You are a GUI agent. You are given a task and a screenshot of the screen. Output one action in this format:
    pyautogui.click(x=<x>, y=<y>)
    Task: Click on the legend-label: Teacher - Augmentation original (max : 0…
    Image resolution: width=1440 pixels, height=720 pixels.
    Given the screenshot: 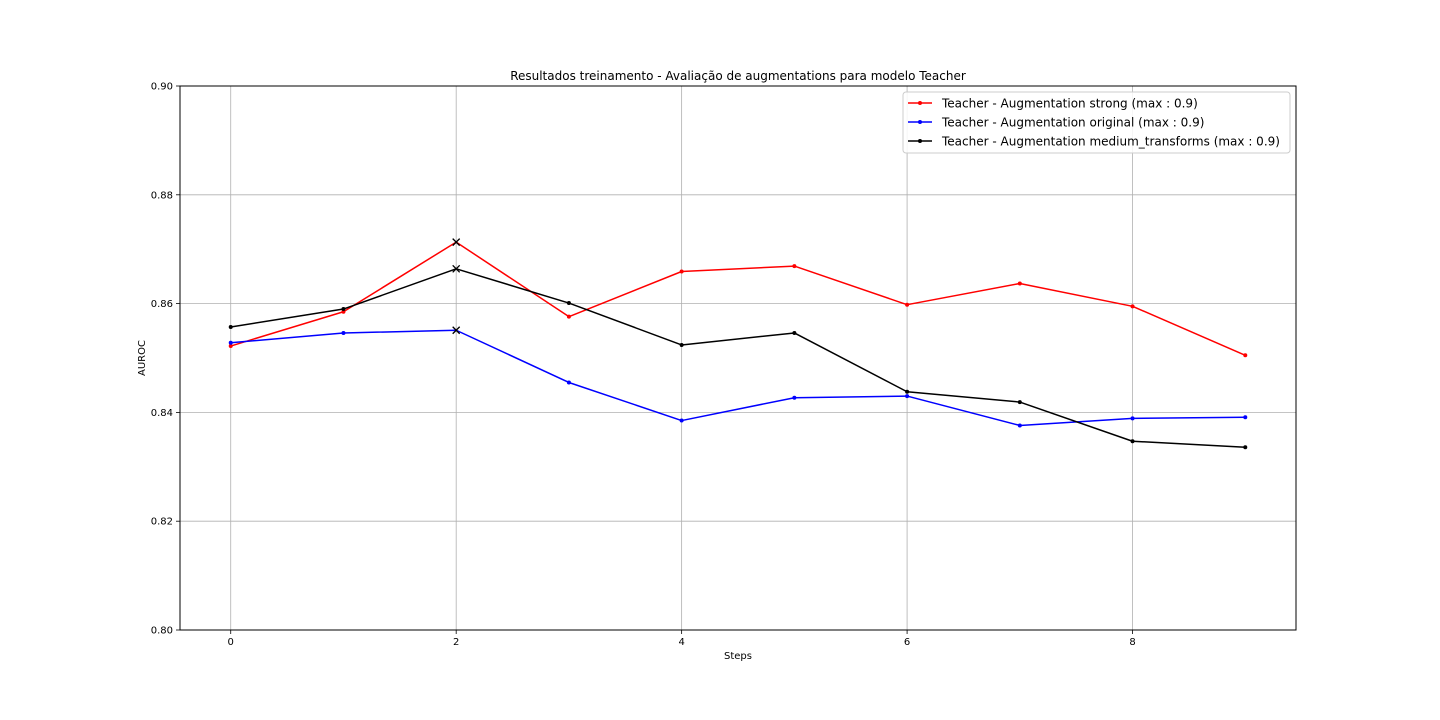 What is the action you would take?
    pyautogui.click(x=1072, y=123)
    